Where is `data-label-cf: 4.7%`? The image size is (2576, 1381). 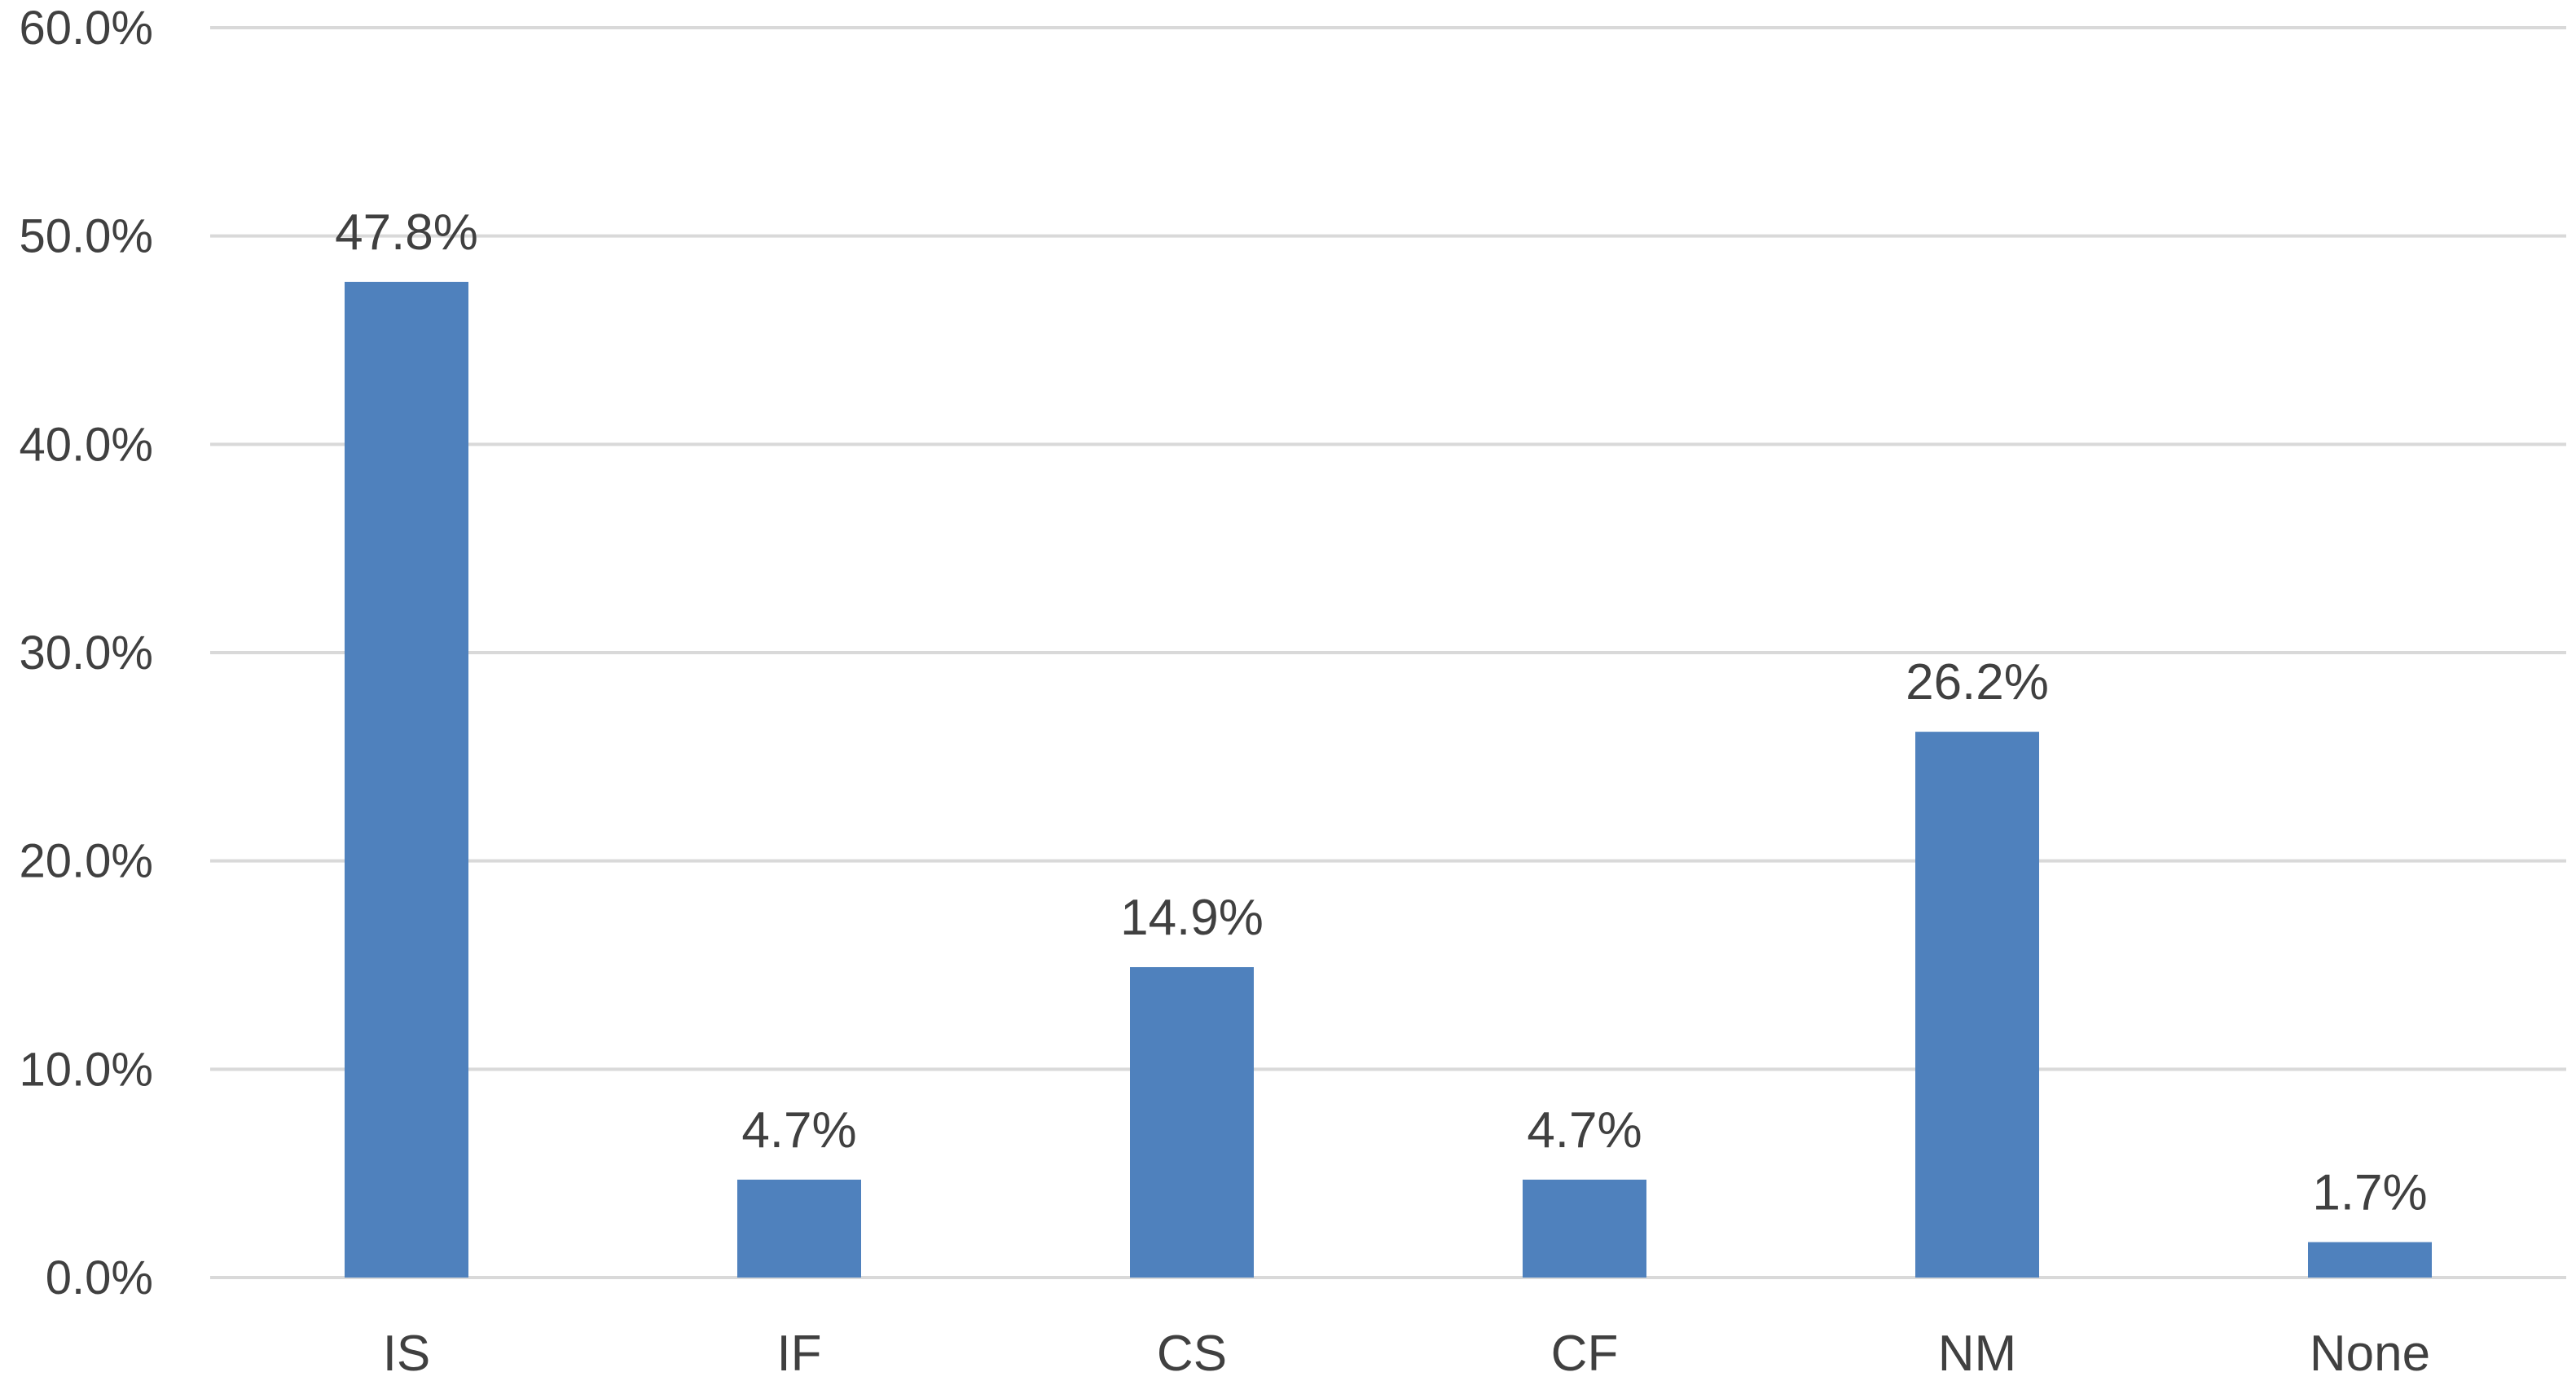
data-label-cf: 4.7% is located at coordinates (1584, 1131).